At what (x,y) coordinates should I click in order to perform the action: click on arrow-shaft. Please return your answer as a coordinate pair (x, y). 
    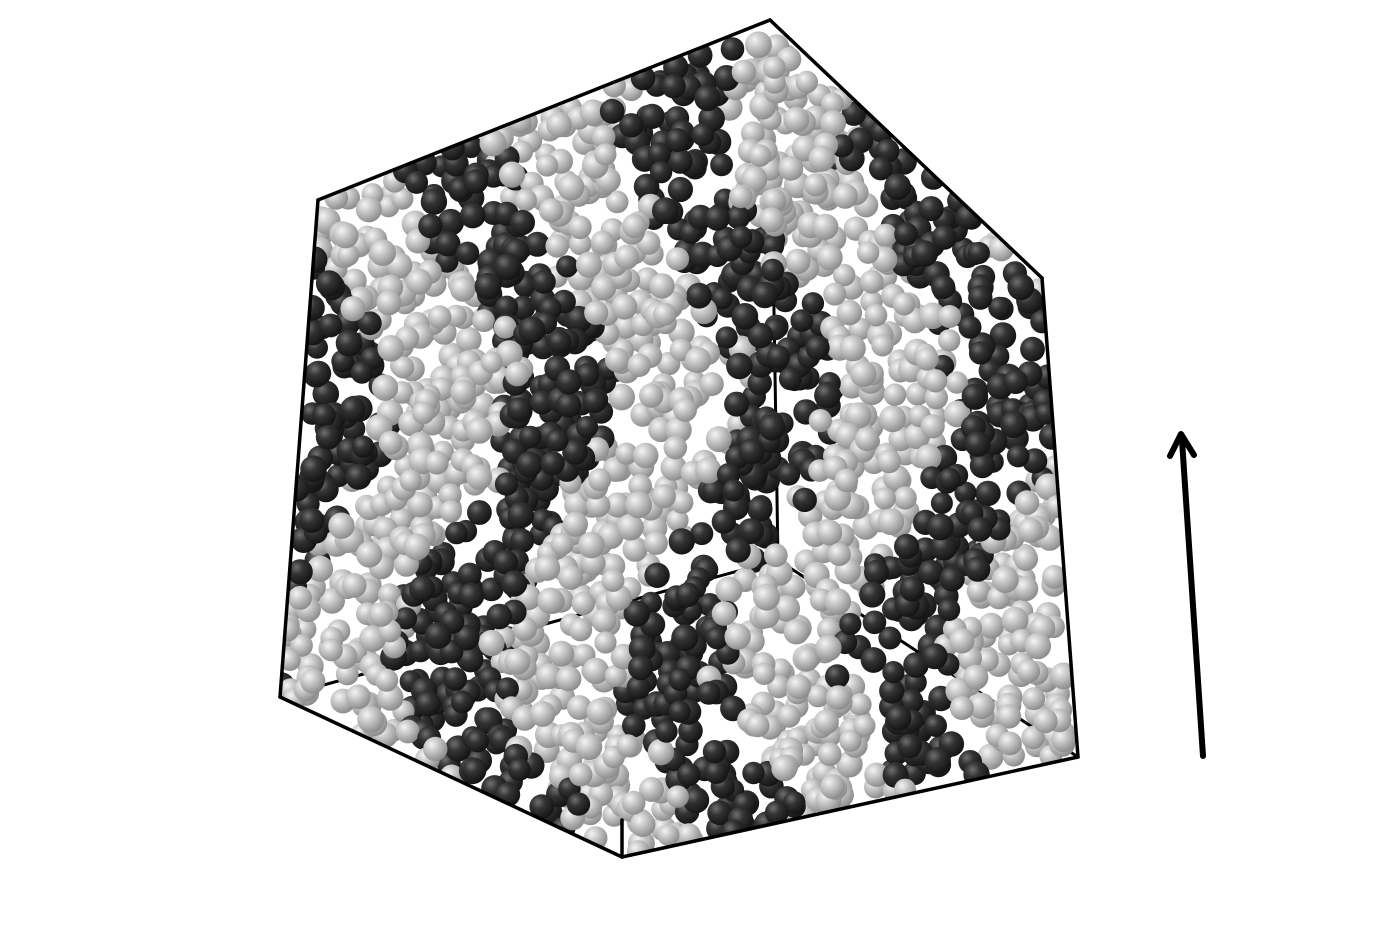
    Looking at the image, I should click on (1192, 598).